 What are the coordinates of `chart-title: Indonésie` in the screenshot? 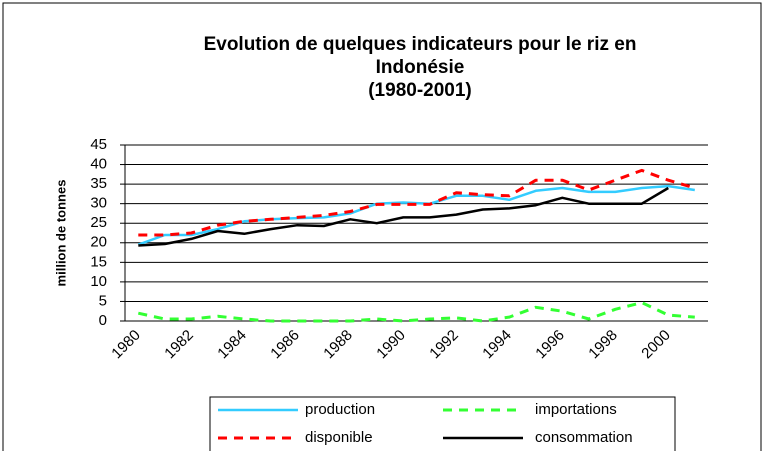 It's located at (420, 67).